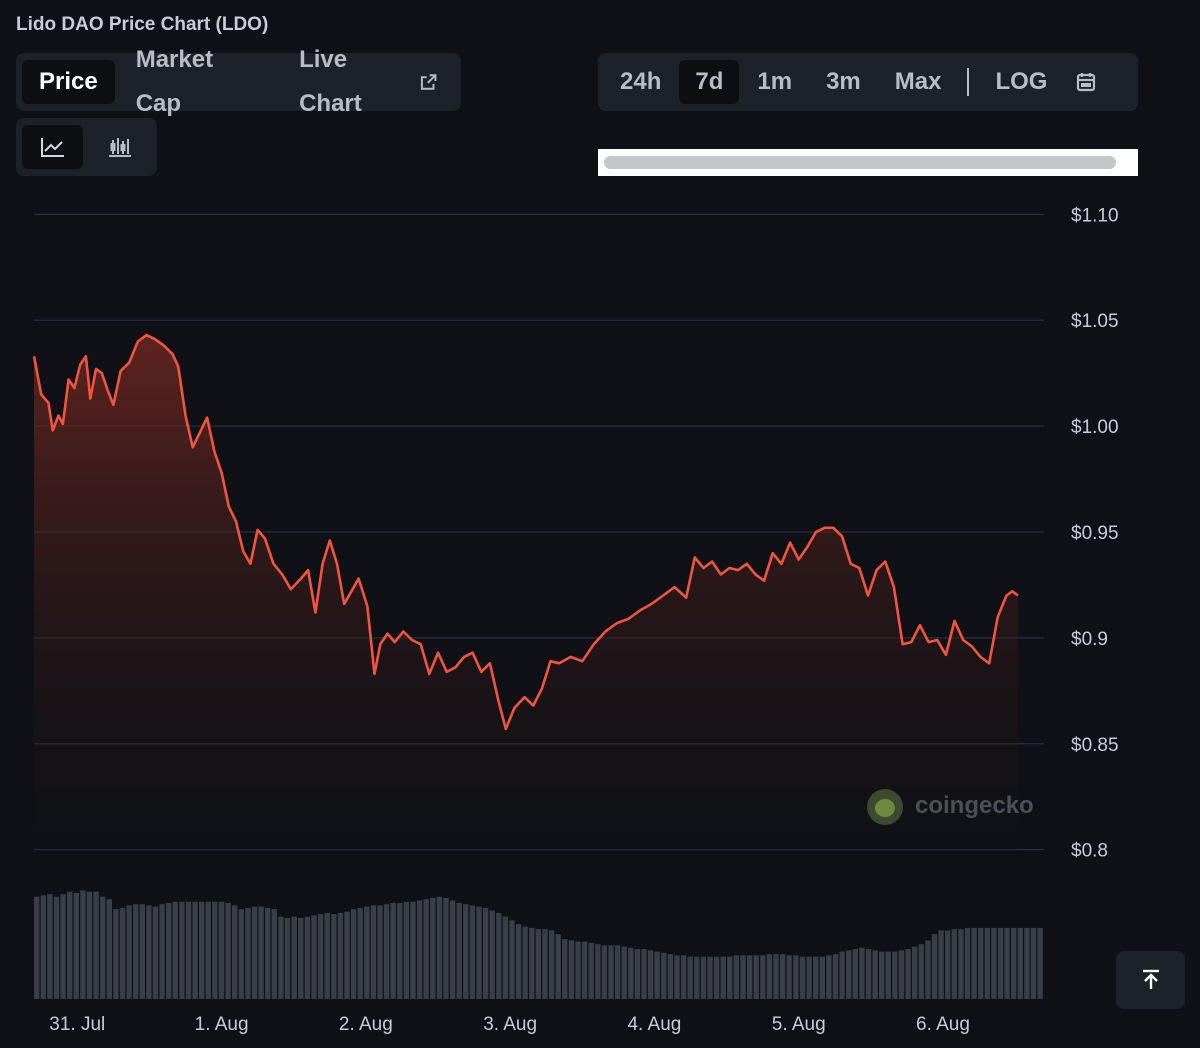 This screenshot has height=1048, width=1200. I want to click on chart-type-selector, so click(86, 147).